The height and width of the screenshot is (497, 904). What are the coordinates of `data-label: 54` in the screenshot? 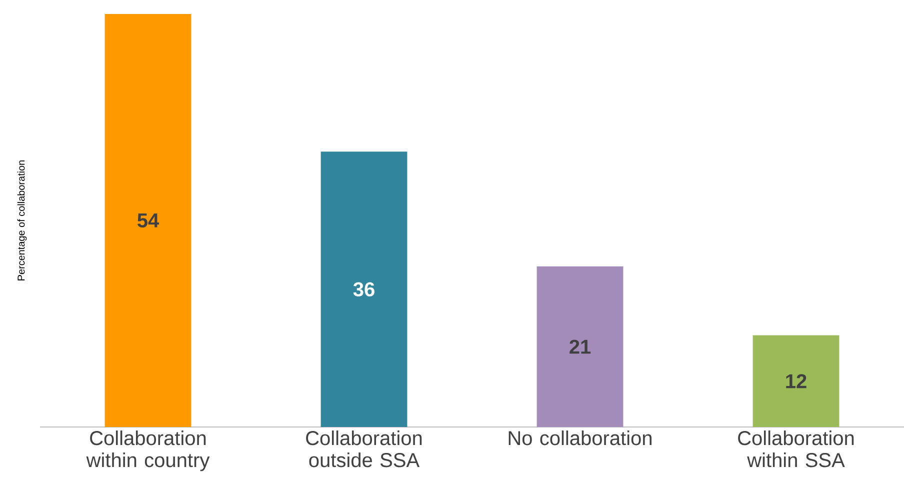 It's located at (148, 221).